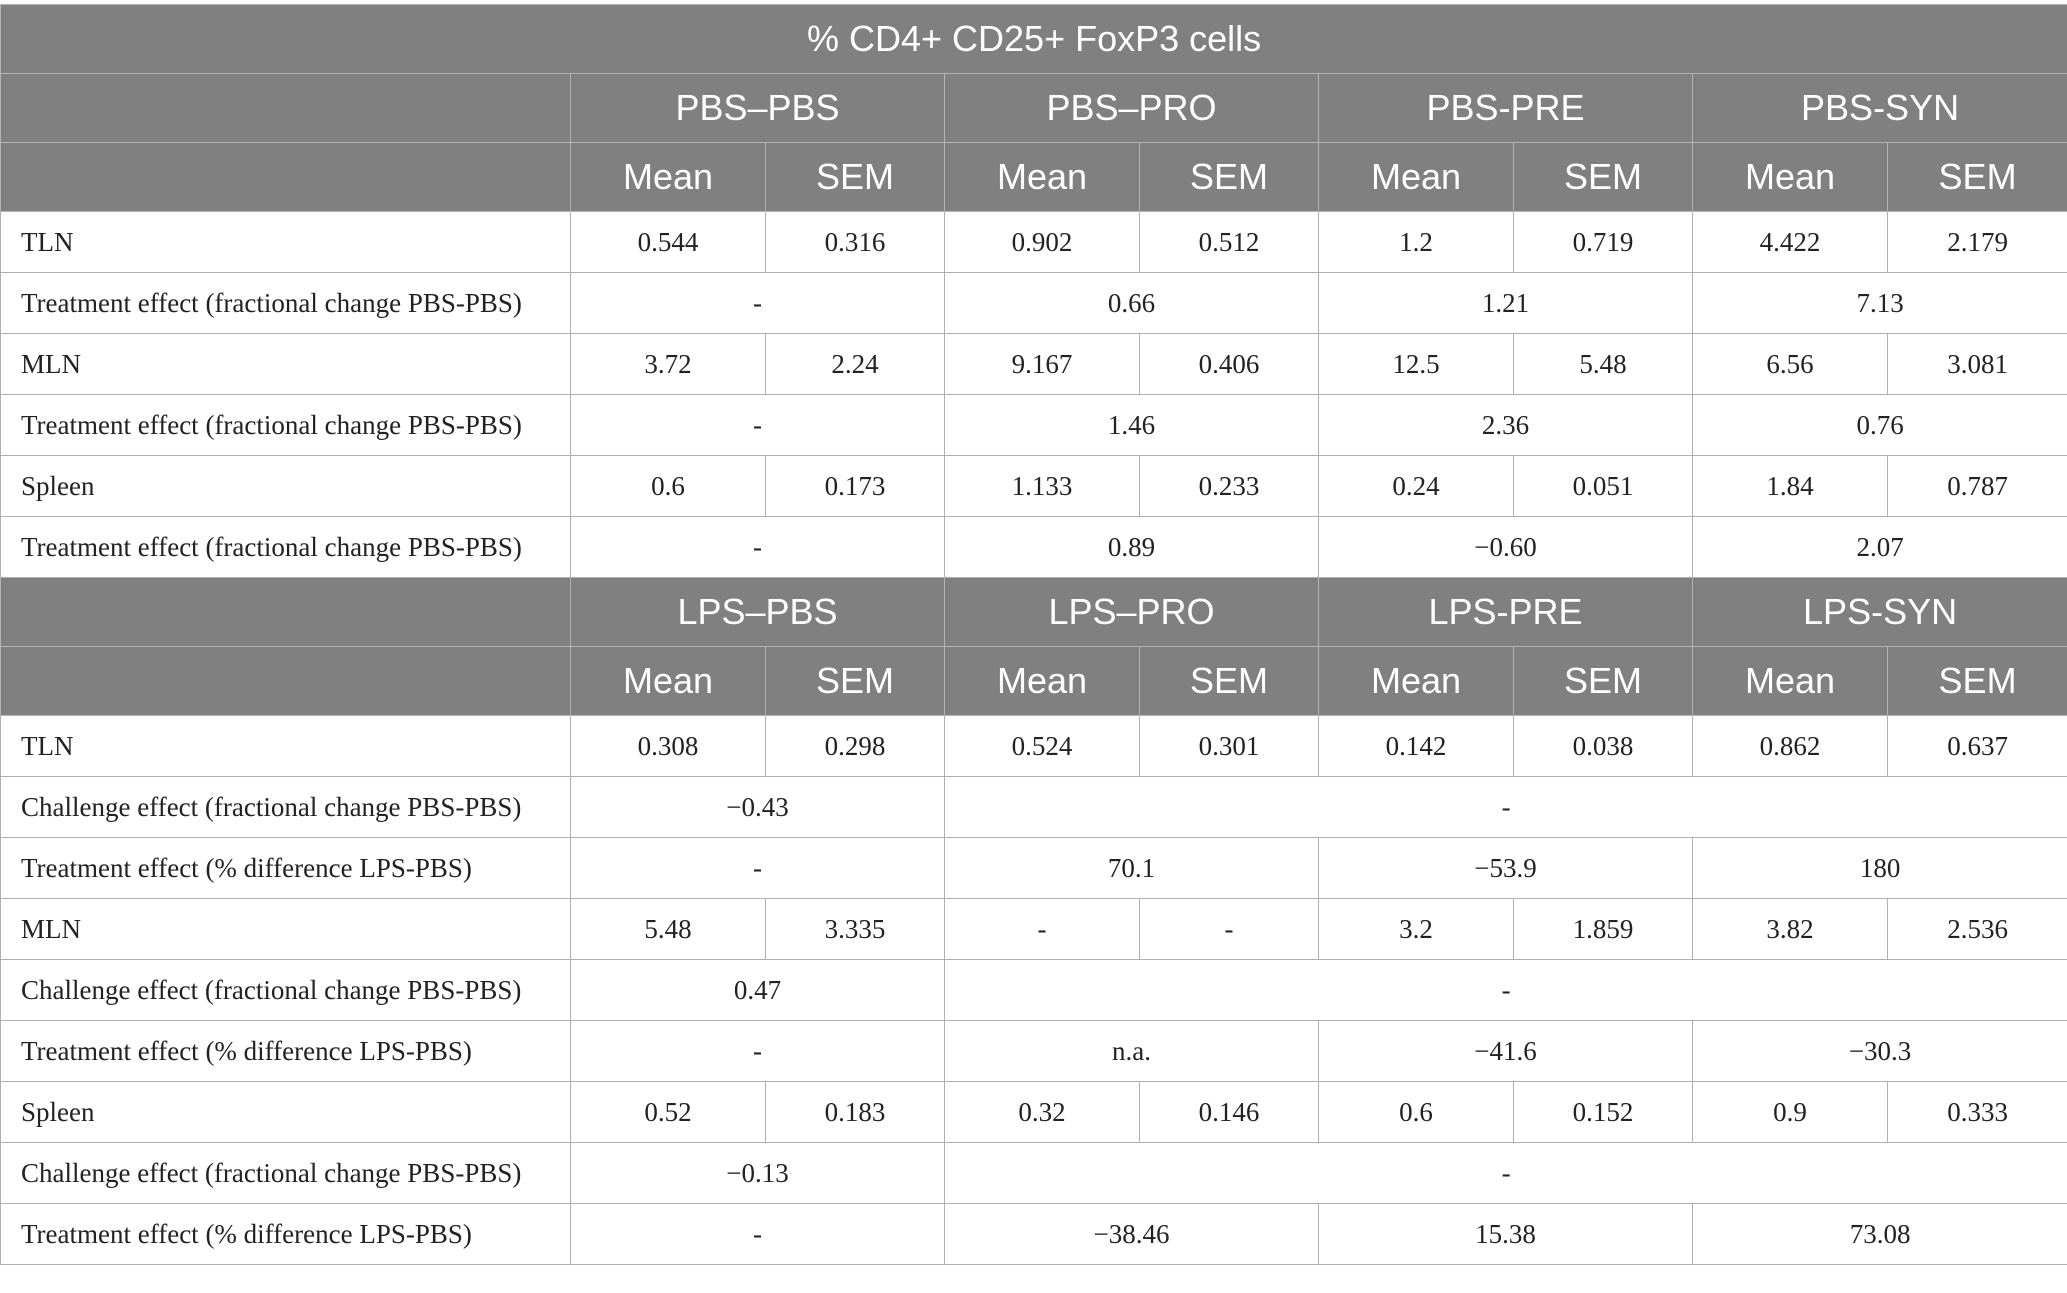 The height and width of the screenshot is (1293, 2067). What do you see at coordinates (1603, 486) in the screenshot?
I see `value-cell: 0.051` at bounding box center [1603, 486].